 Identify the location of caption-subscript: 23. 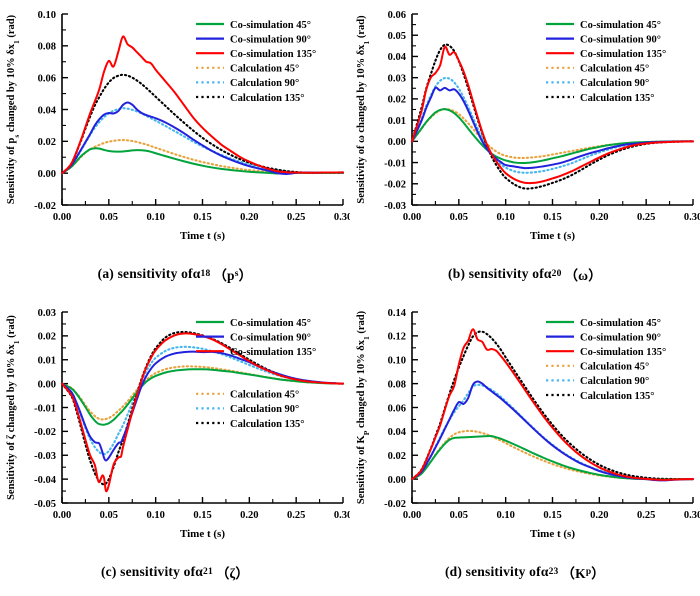
(553, 572).